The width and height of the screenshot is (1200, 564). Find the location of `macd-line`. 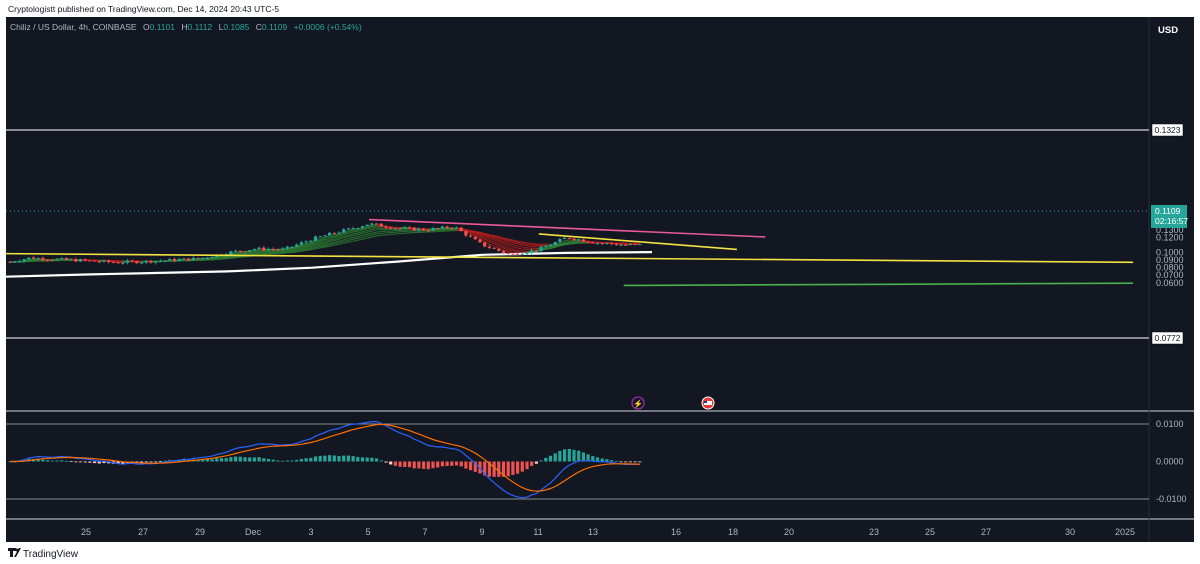

macd-line is located at coordinates (324, 460).